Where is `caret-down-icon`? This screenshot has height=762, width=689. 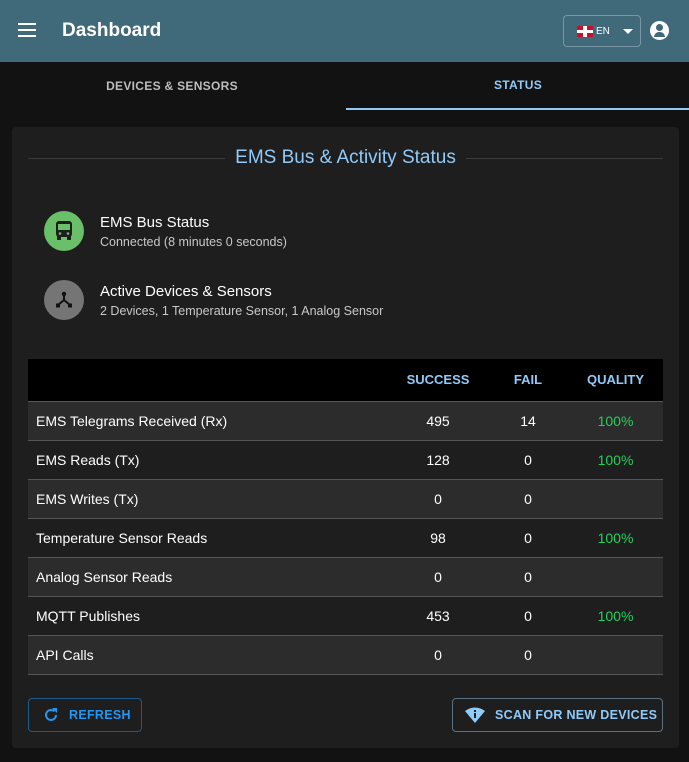
caret-down-icon is located at coordinates (627, 31).